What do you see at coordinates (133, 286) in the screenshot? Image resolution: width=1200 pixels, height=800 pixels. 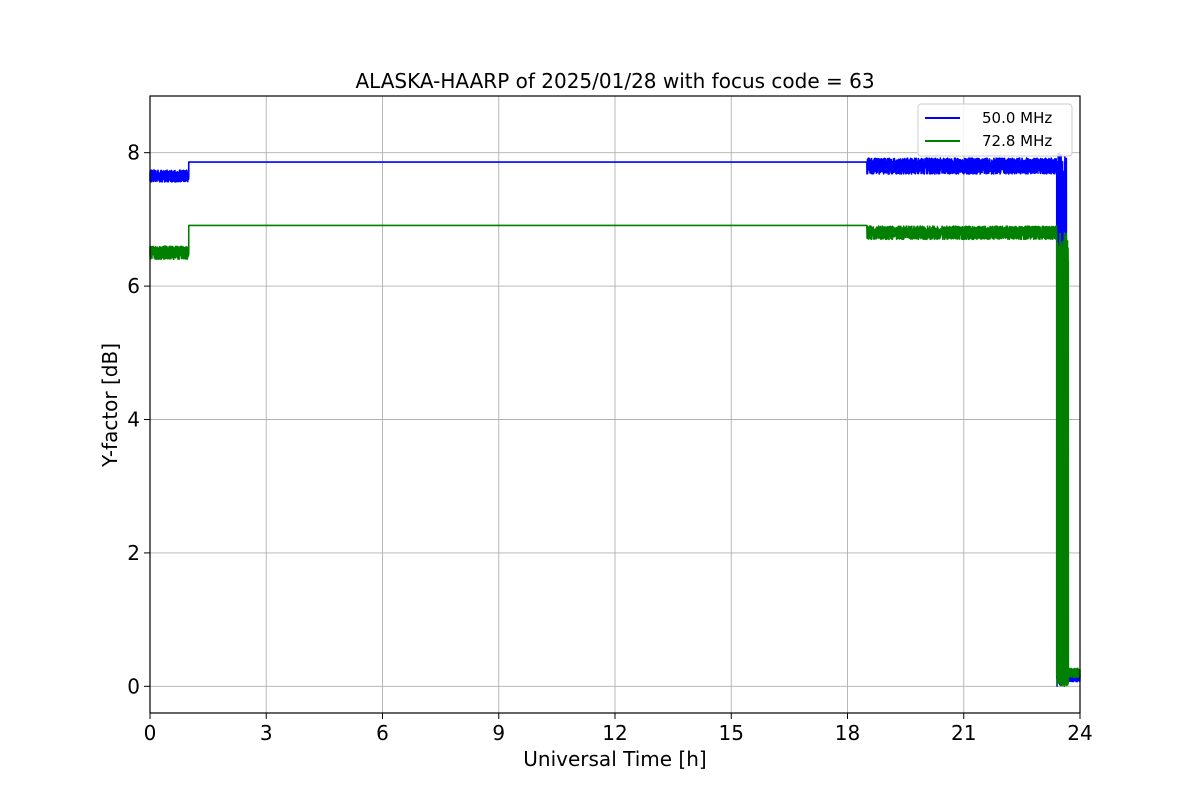 I see `y-tick-label: 6` at bounding box center [133, 286].